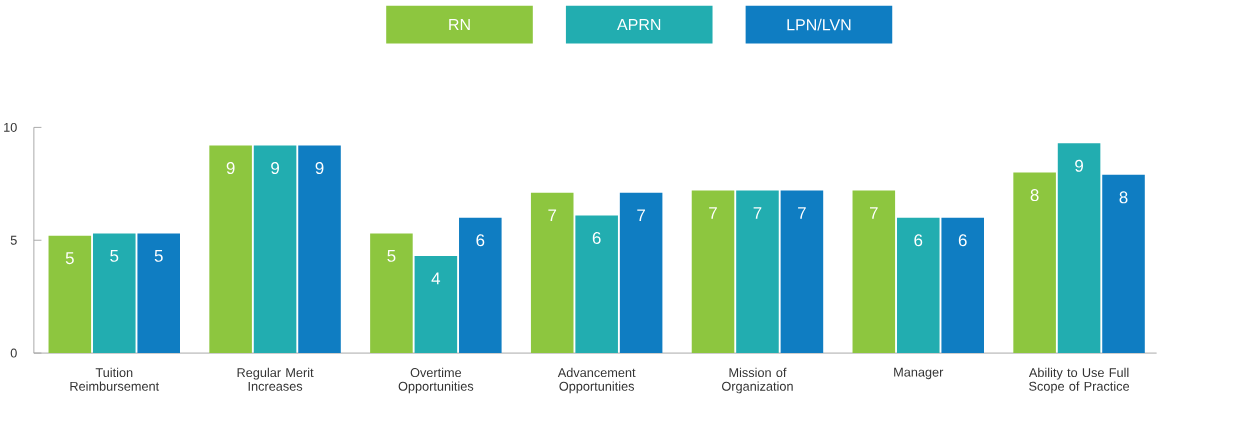 The image size is (1237, 434). What do you see at coordinates (919, 373) in the screenshot?
I see `x-tick-label: Manager` at bounding box center [919, 373].